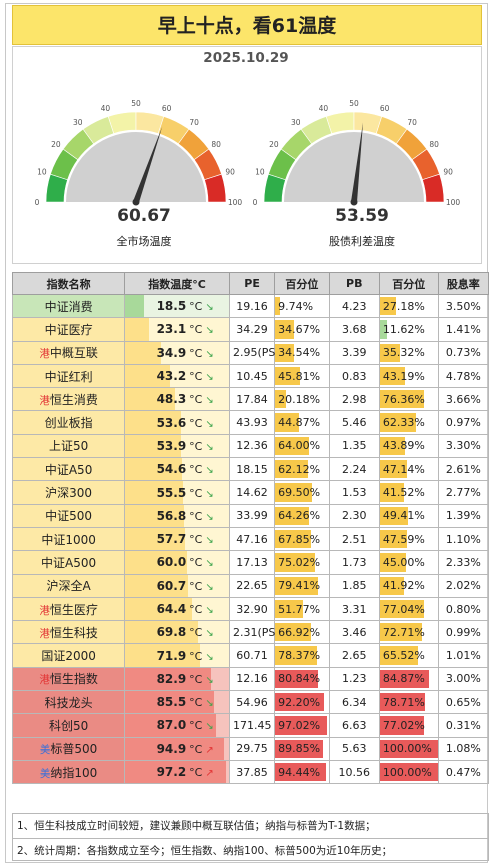 Image resolution: width=492 pixels, height=865 pixels. Describe the element at coordinates (260, 171) in the screenshot. I see `gauge-tick-label: 10` at that location.